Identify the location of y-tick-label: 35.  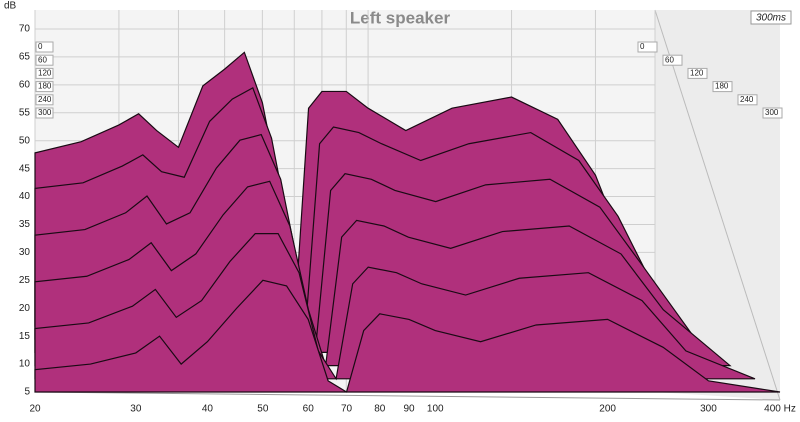
(25, 224).